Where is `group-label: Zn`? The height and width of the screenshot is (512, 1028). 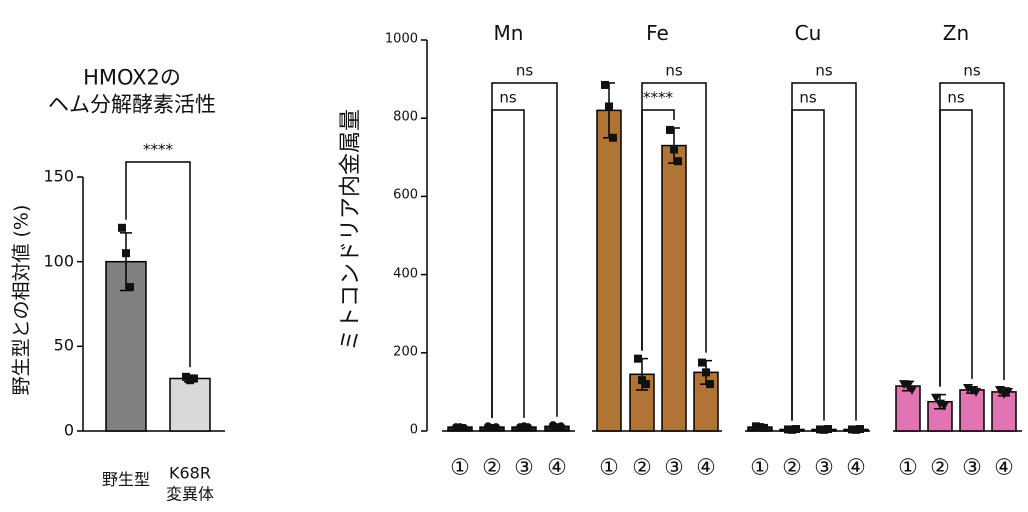
group-label: Zn is located at coordinates (956, 33).